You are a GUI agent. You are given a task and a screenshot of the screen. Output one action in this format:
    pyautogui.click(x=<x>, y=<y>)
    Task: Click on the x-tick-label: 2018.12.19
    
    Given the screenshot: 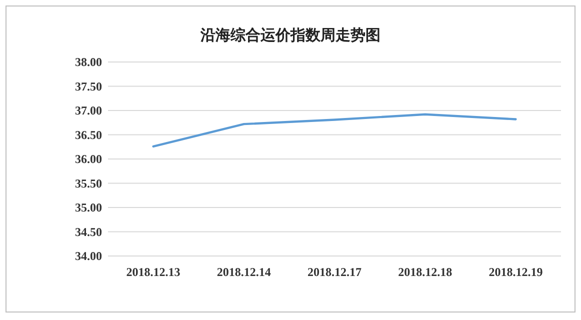 What is the action you would take?
    pyautogui.click(x=515, y=272)
    